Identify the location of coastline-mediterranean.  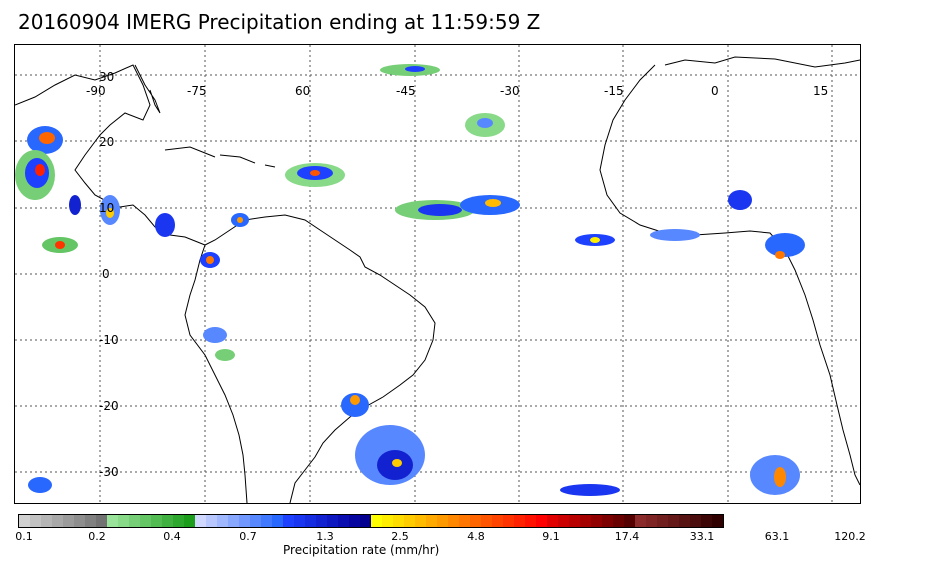
(762, 62).